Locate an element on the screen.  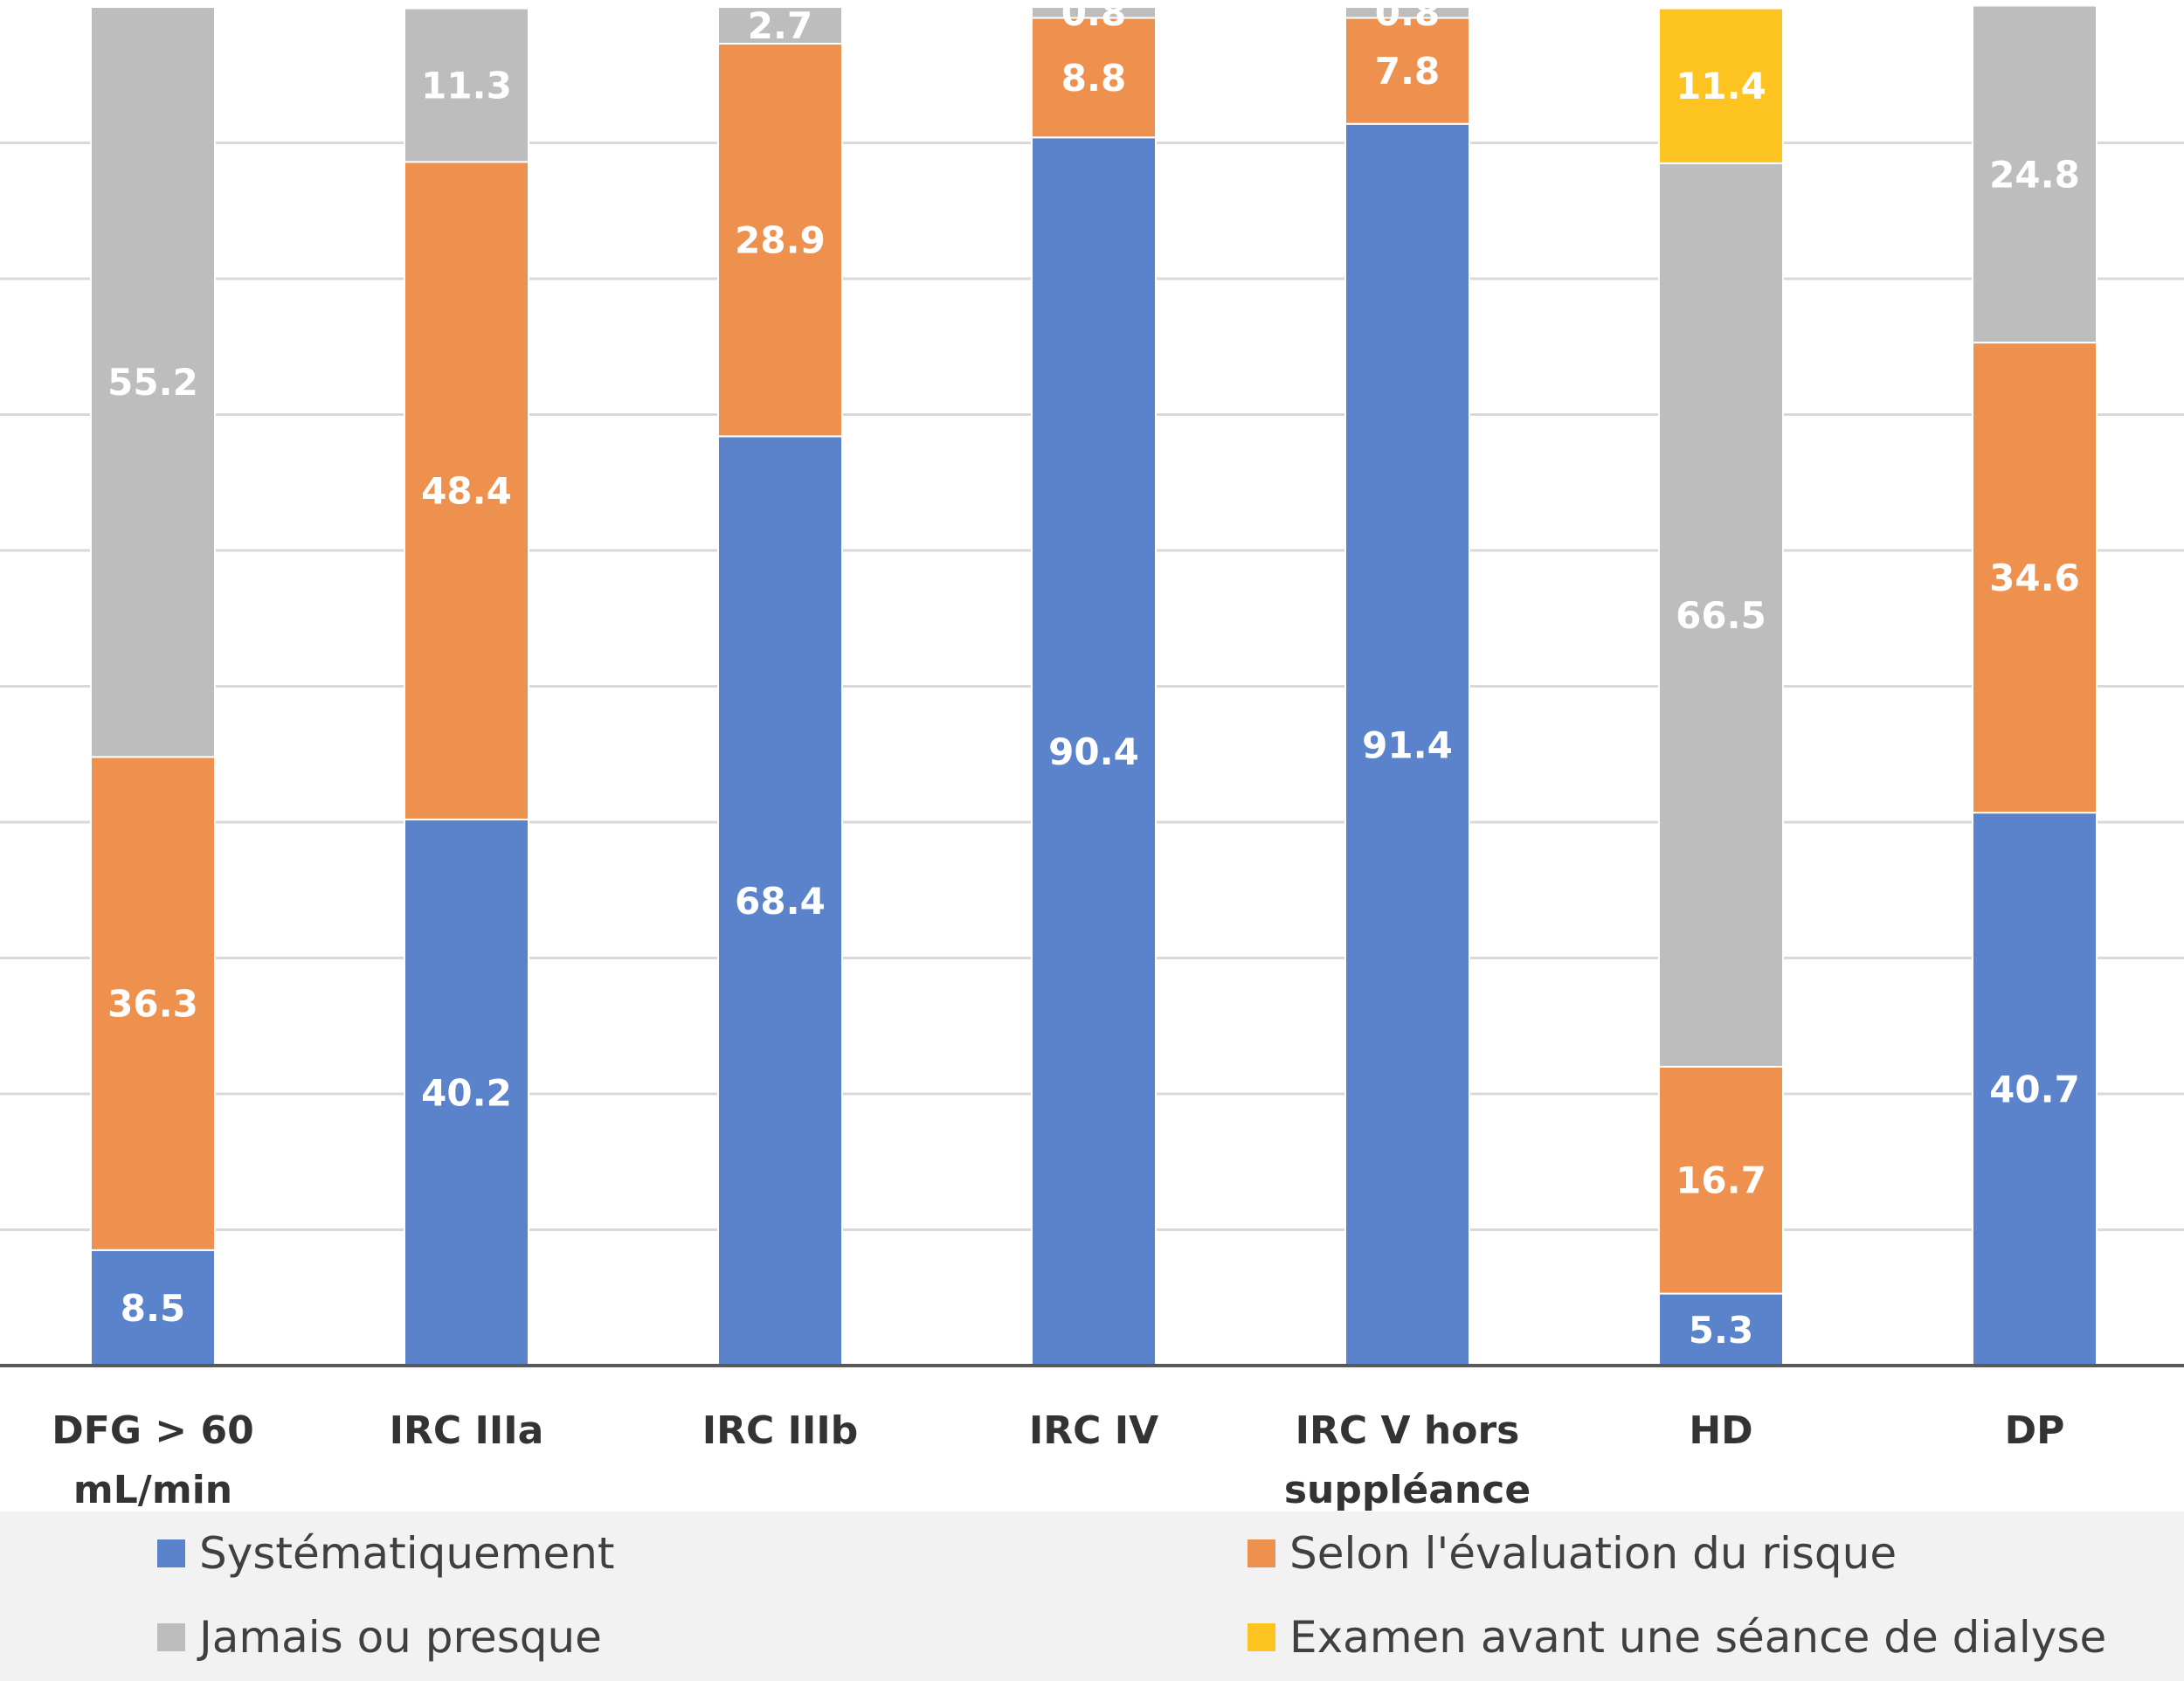
data-label: 28.9 is located at coordinates (780, 241).